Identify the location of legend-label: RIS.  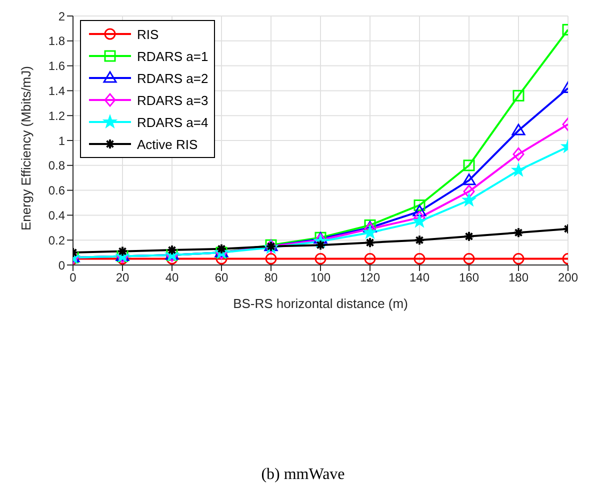
(148, 34).